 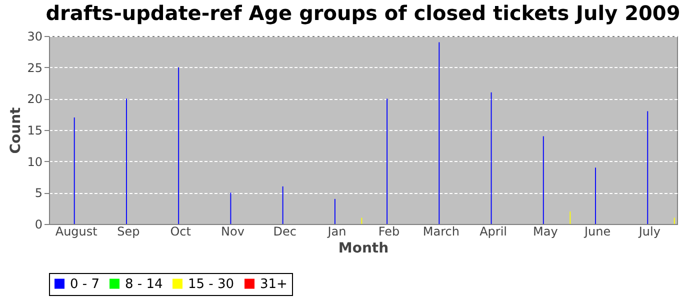 I want to click on x-tick-label: May, so click(x=545, y=231).